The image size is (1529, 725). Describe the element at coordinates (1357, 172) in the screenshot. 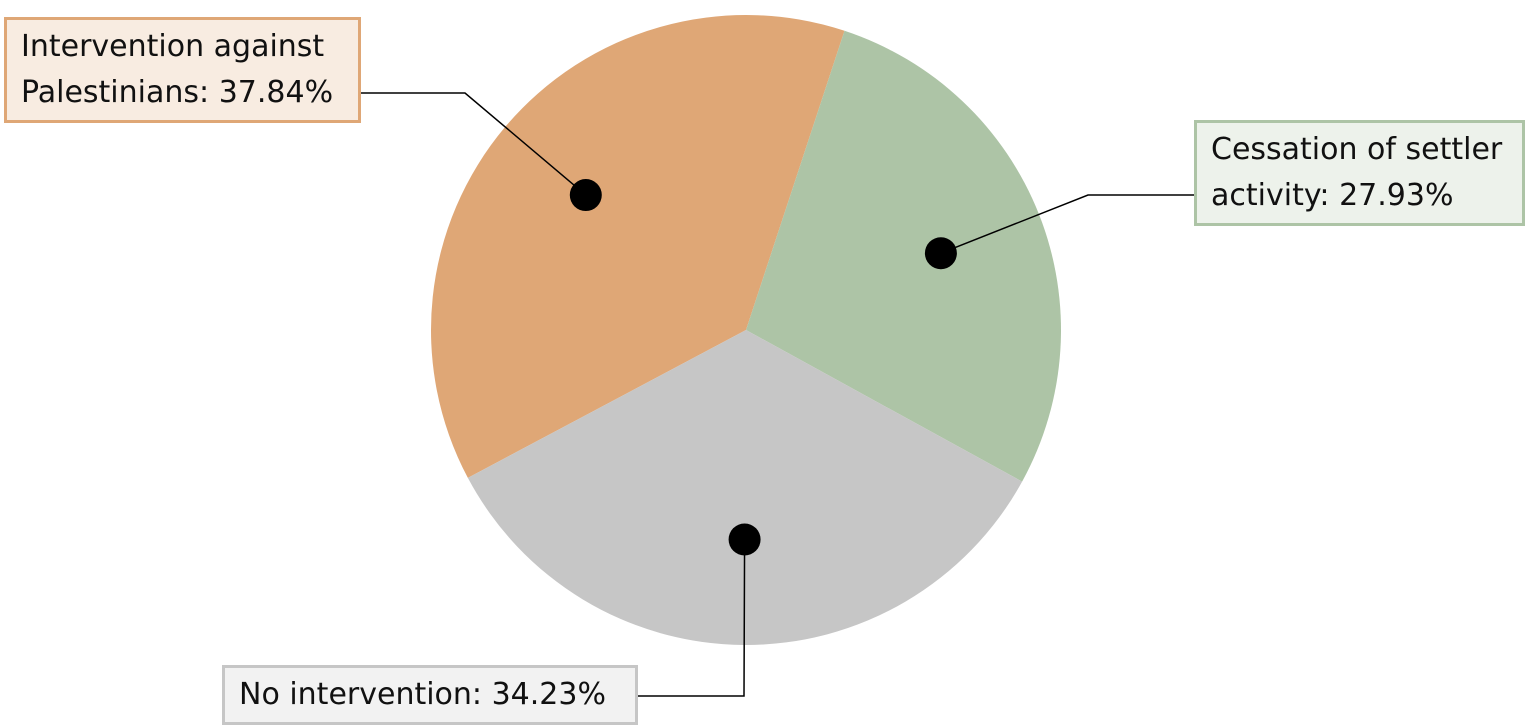

I see `category-label: Cessation of settler activity:` at that location.